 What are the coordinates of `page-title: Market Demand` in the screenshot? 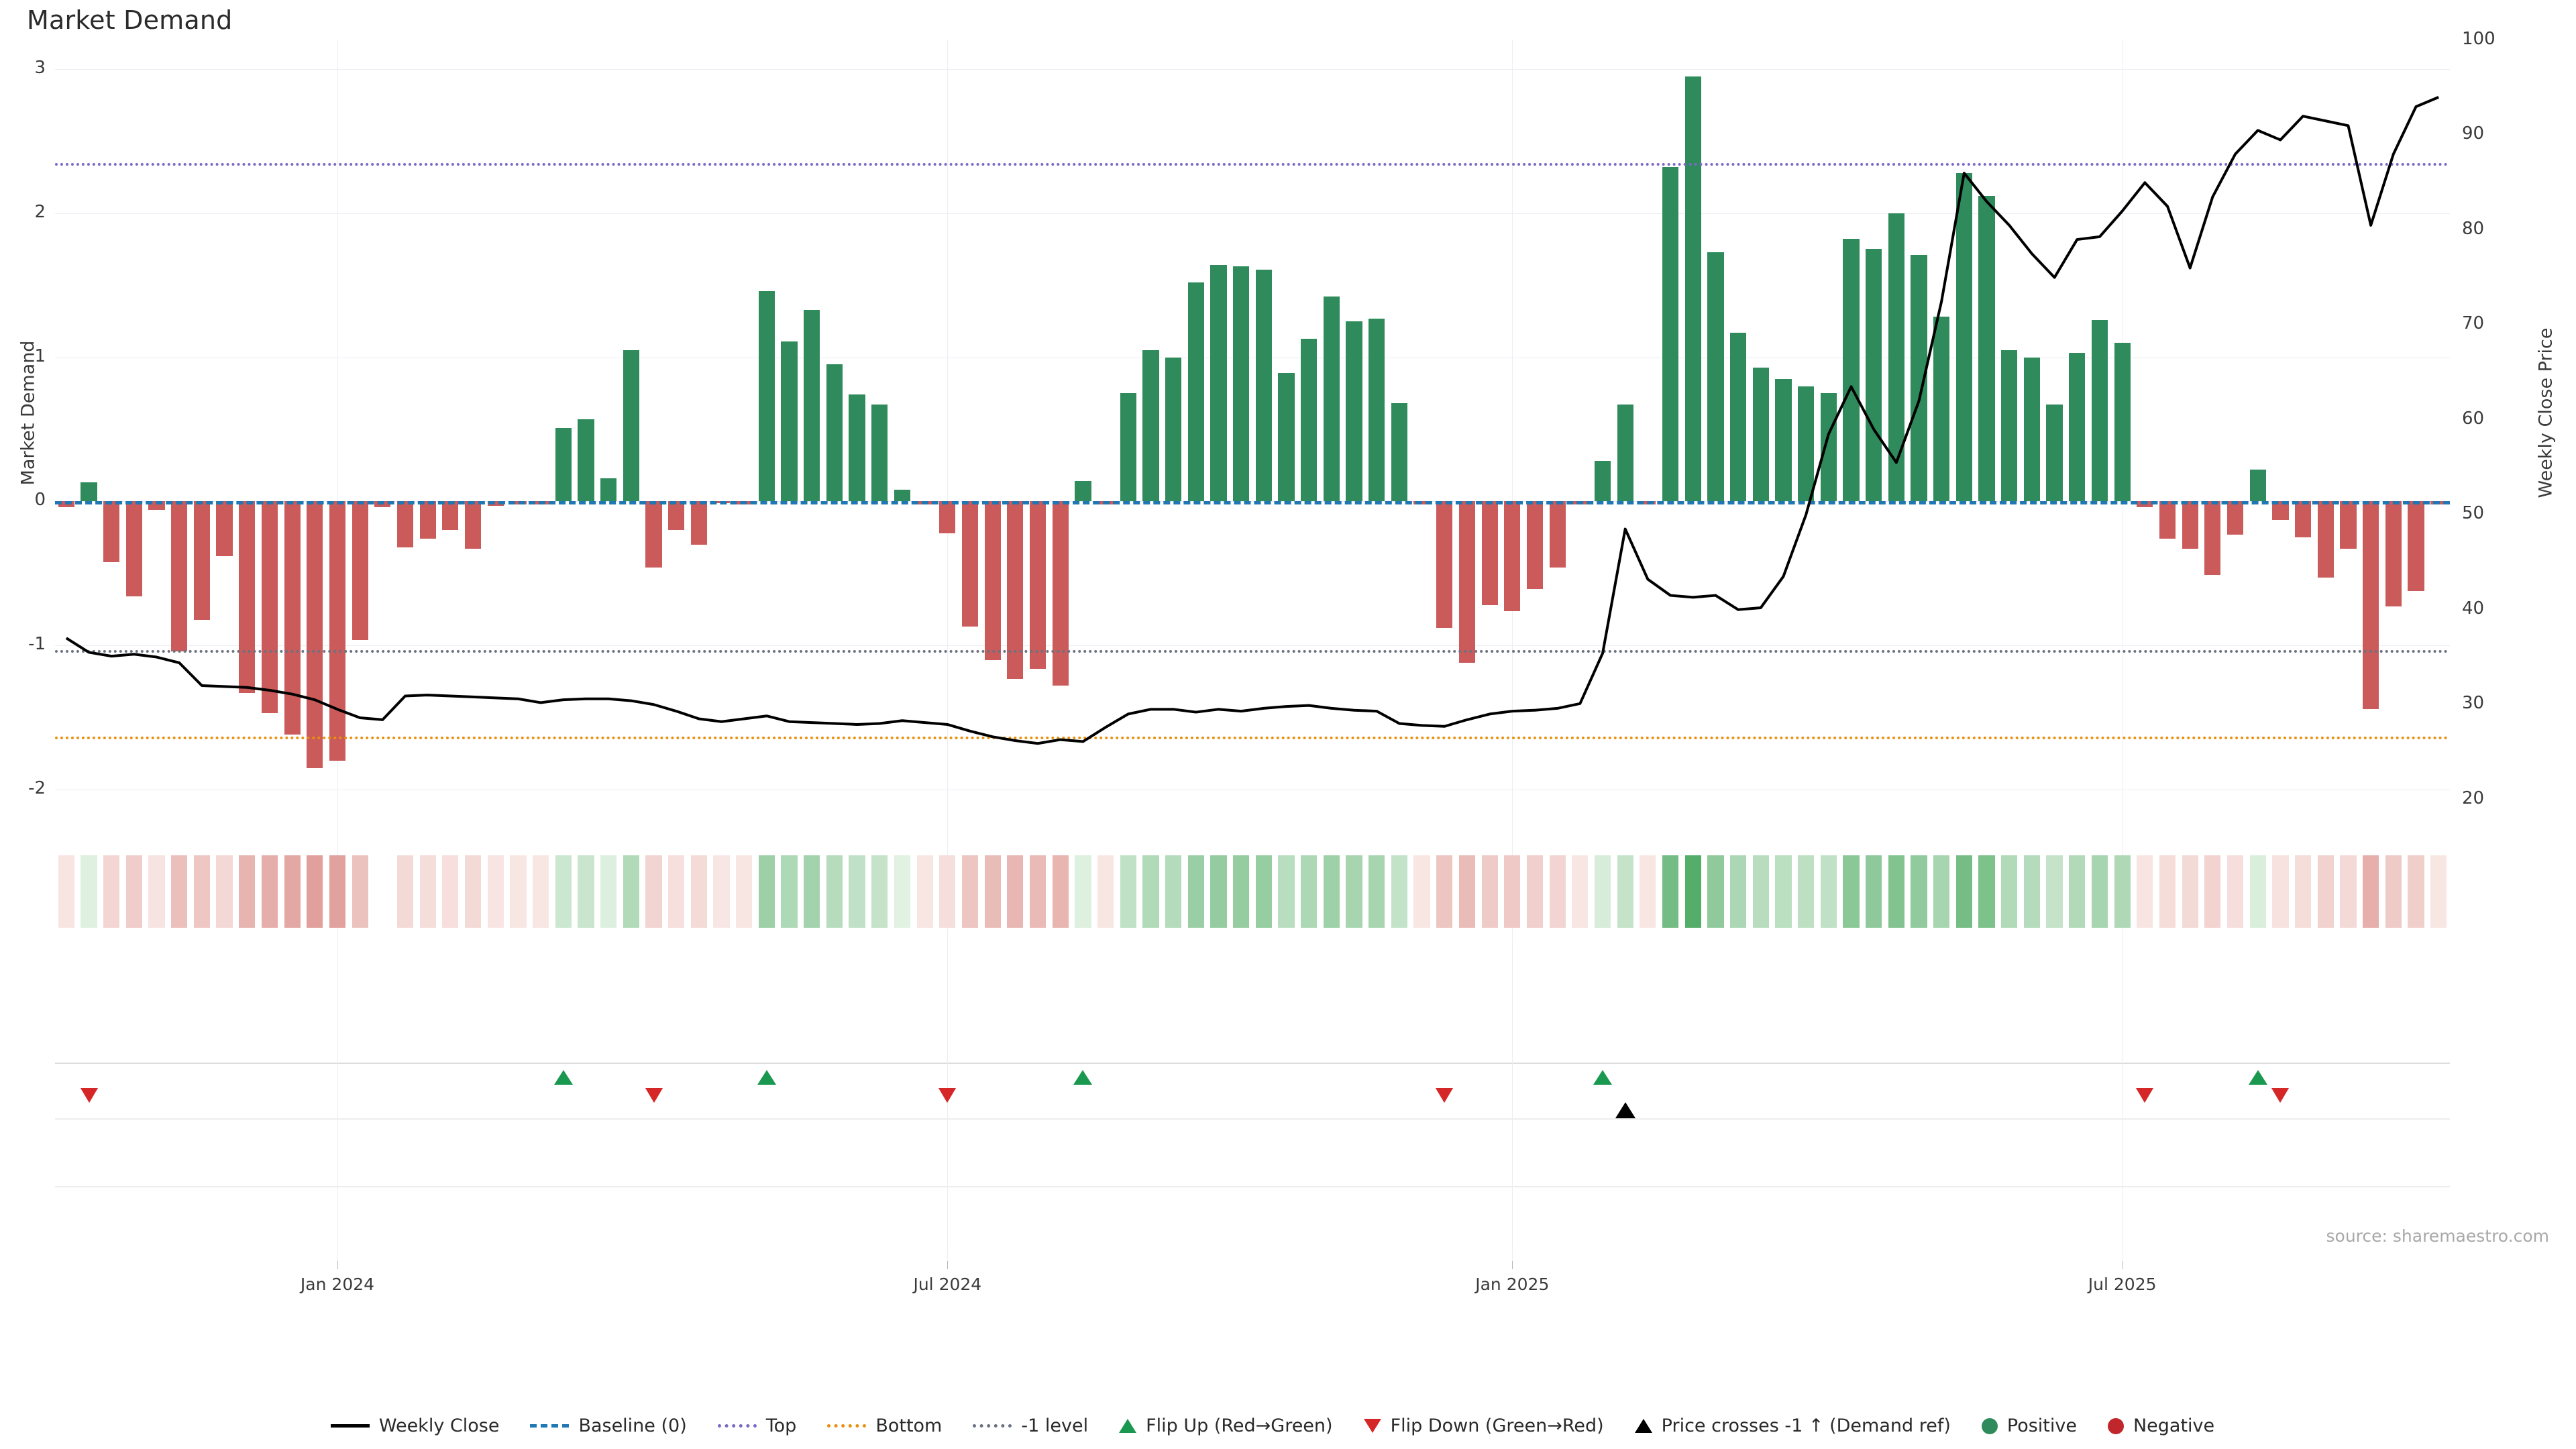 It's located at (130, 20).